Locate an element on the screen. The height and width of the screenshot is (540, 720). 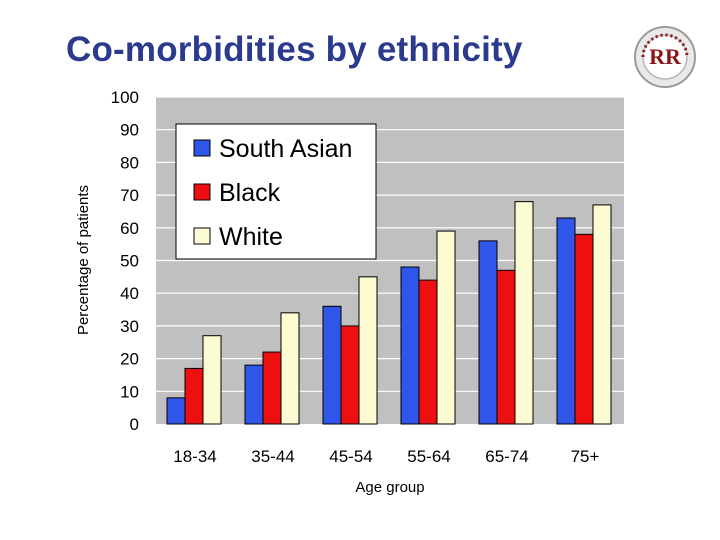
y-tick-label: 30 is located at coordinates (129, 326).